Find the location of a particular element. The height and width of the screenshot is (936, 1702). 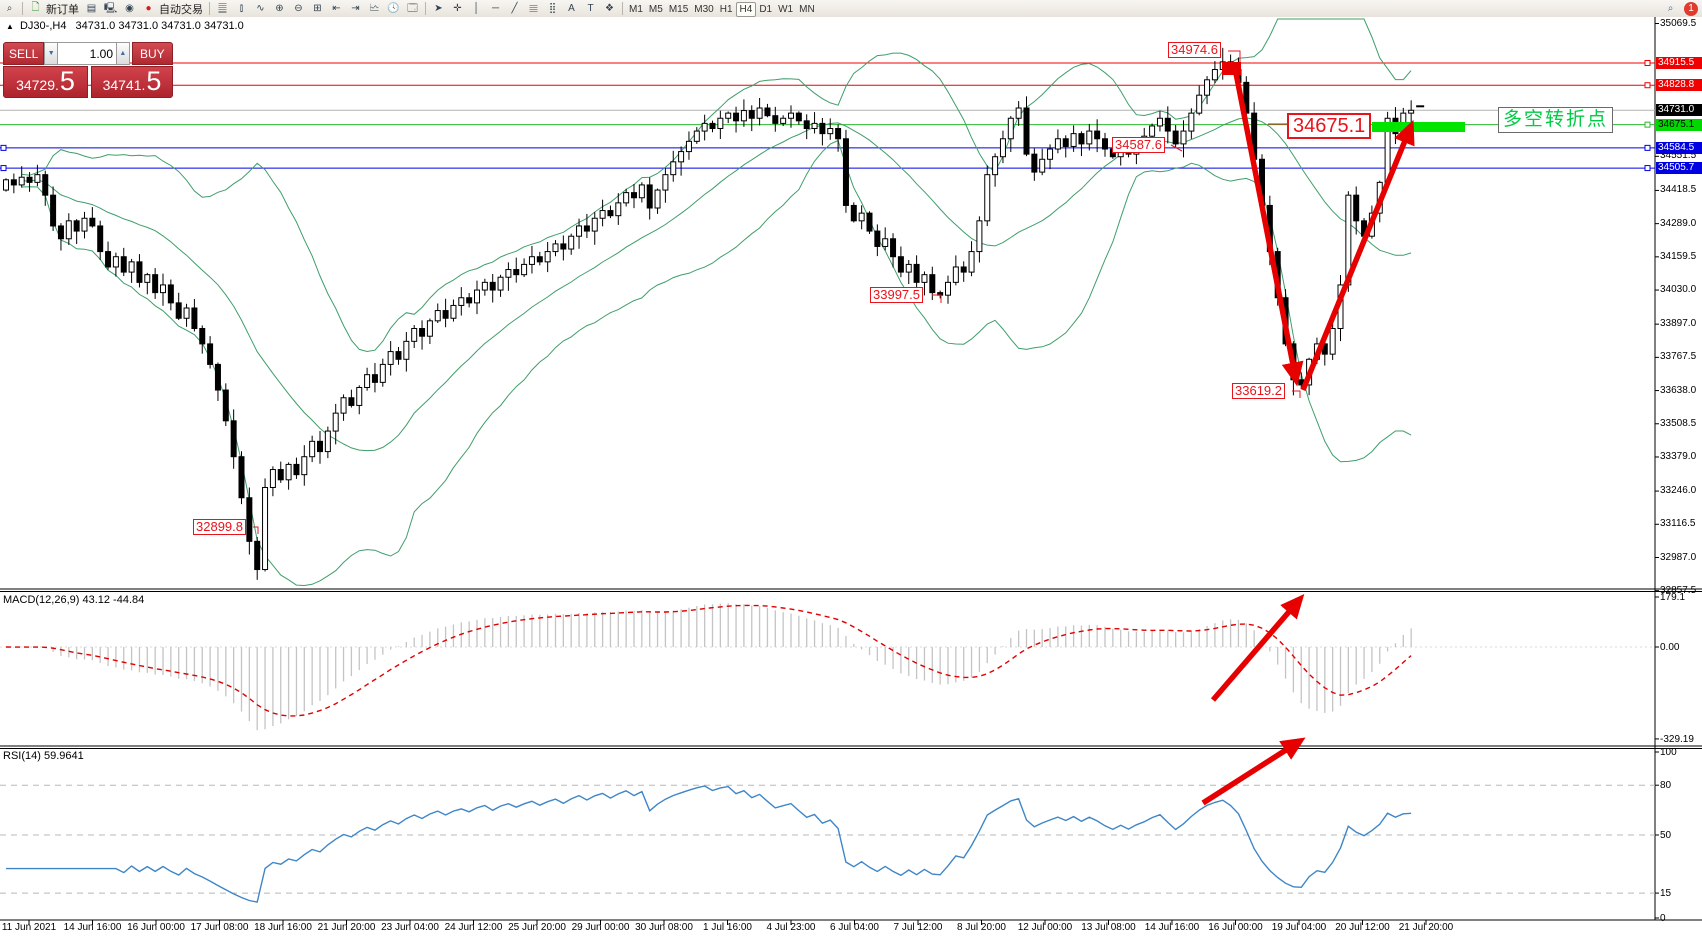

macd-up-arrow is located at coordinates (1257, 647).